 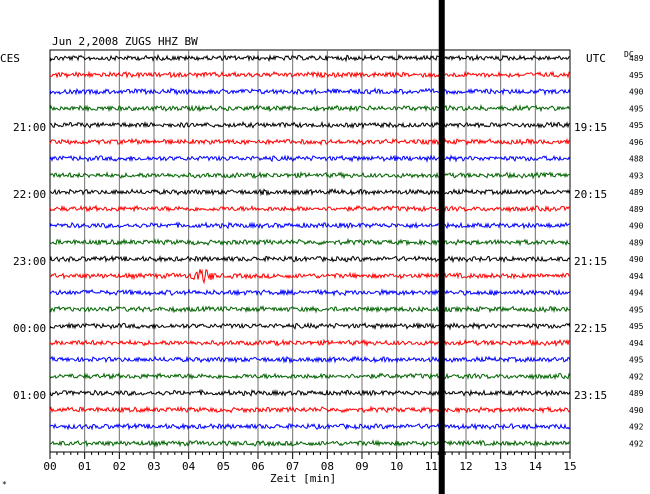 What do you see at coordinates (590, 194) in the screenshot?
I see `right-hour-label: 20:15` at bounding box center [590, 194].